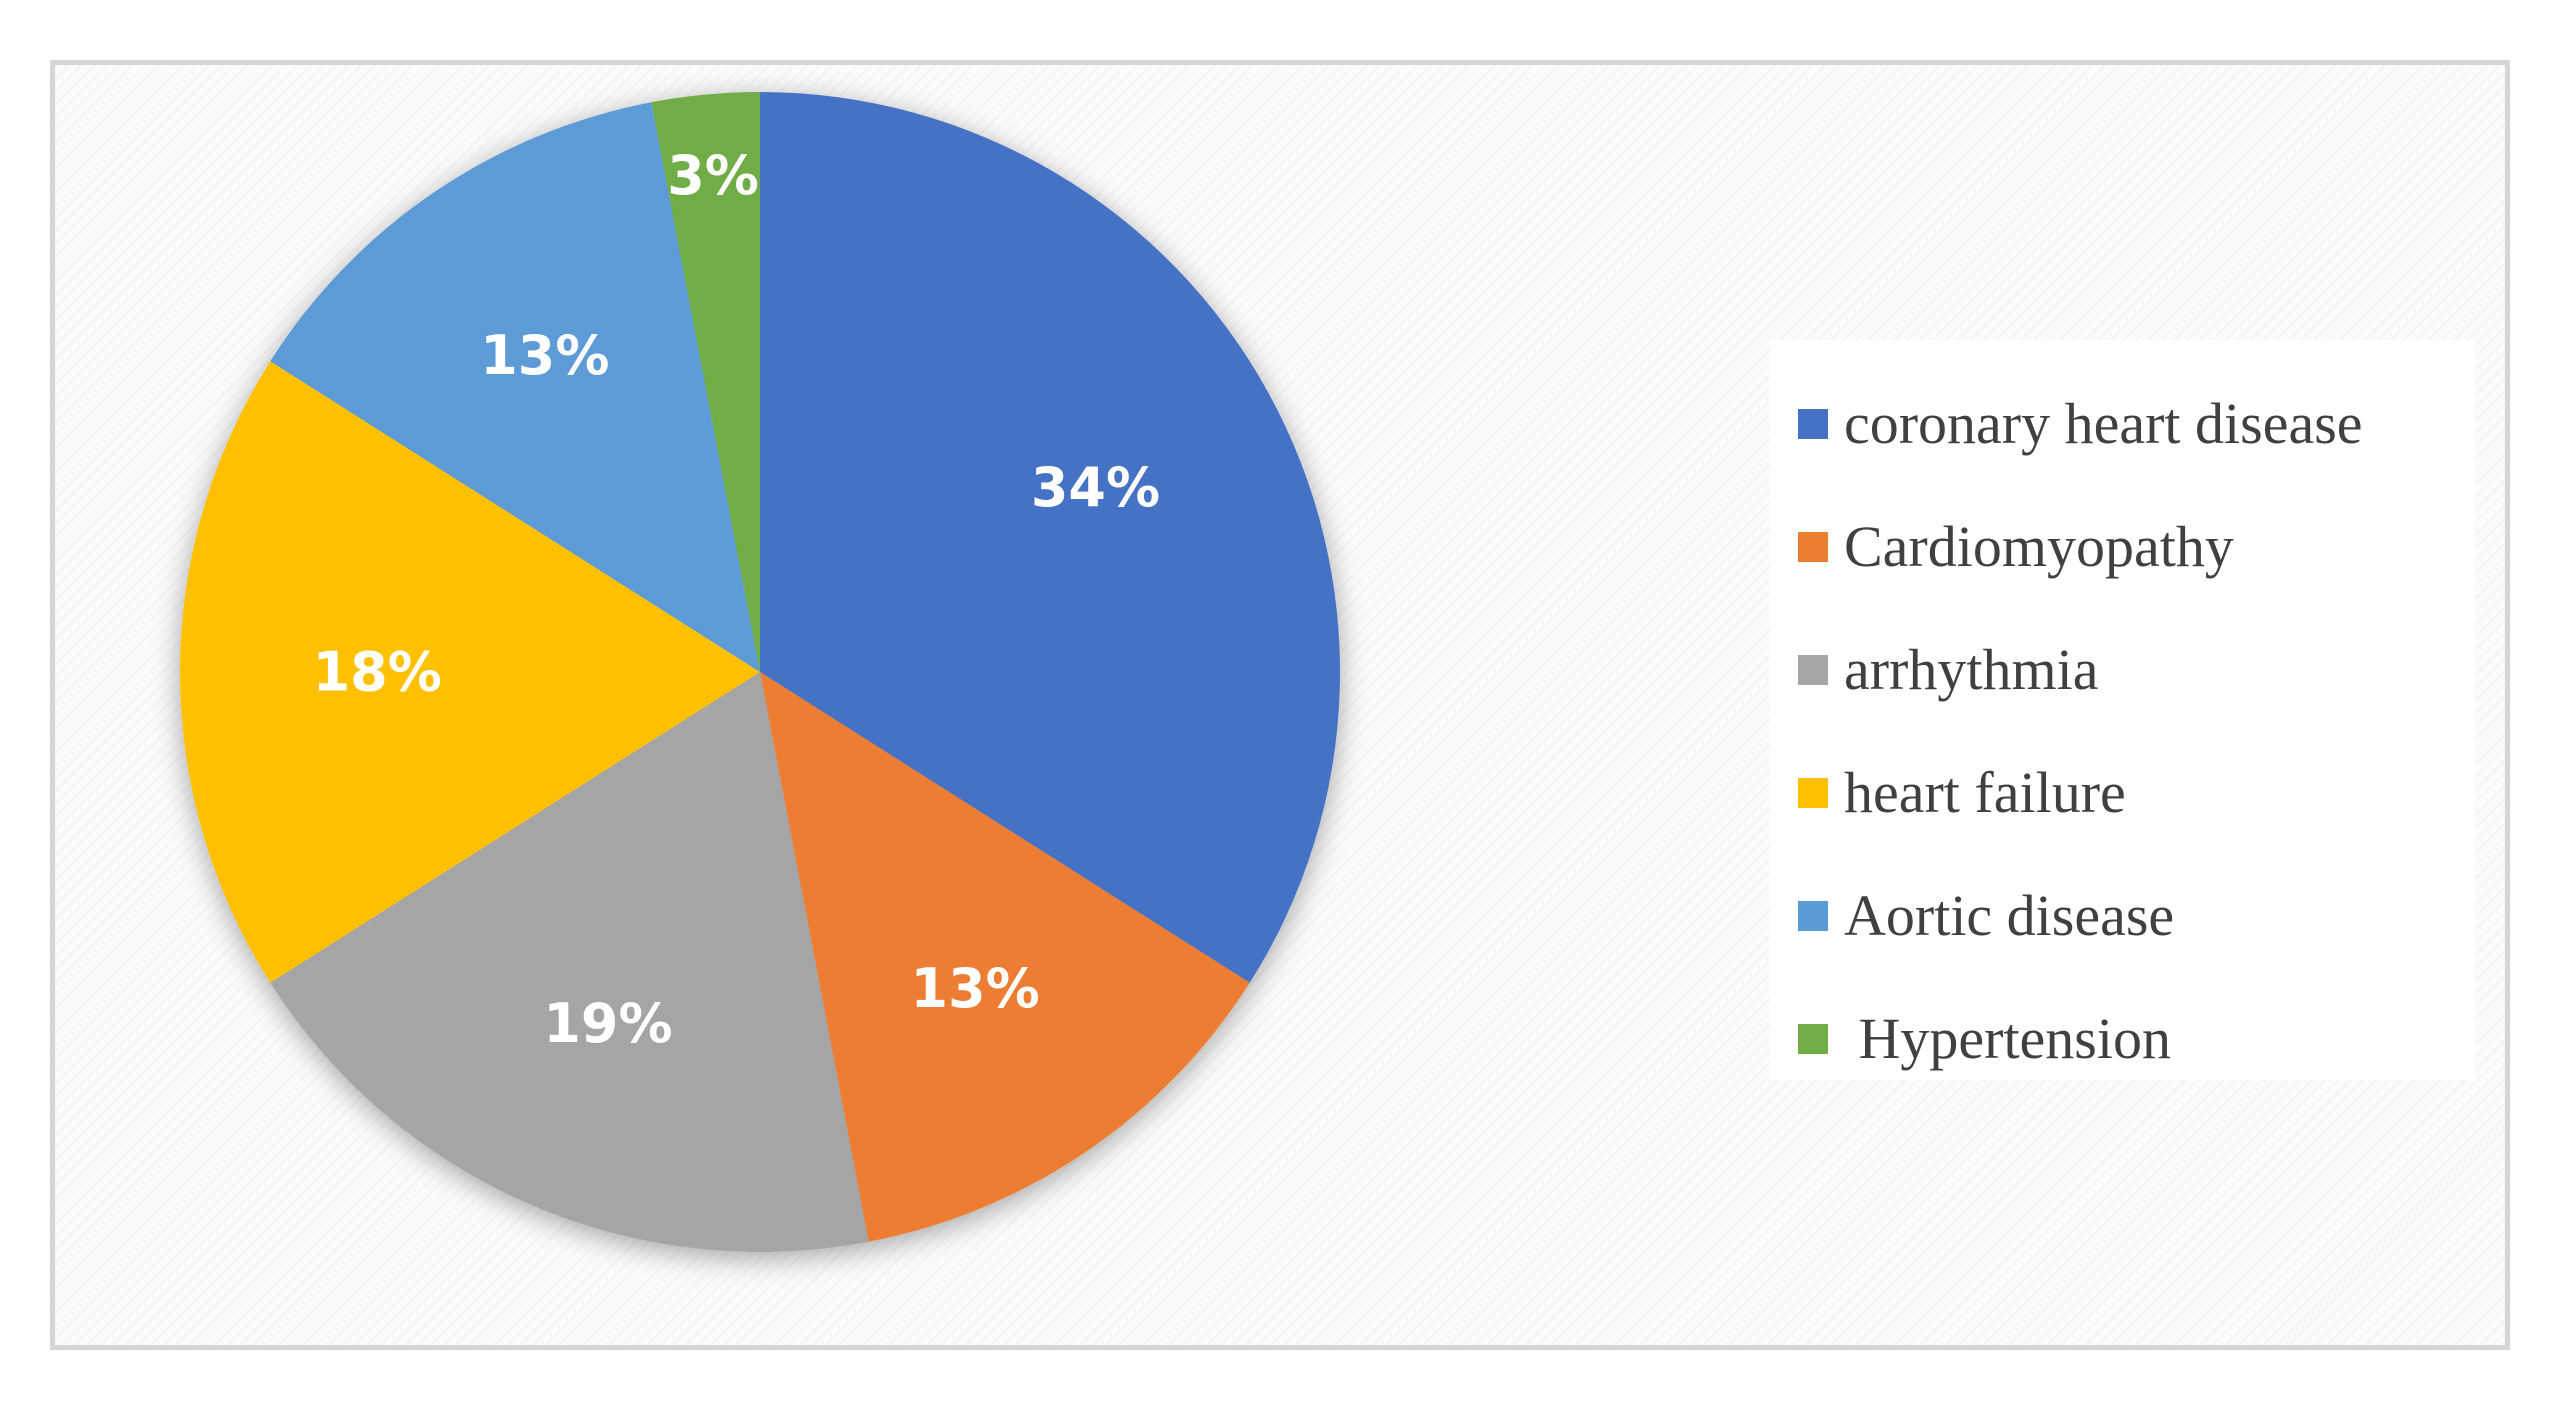  Describe the element at coordinates (1985, 792) in the screenshot. I see `legend-label: heart failure` at that location.